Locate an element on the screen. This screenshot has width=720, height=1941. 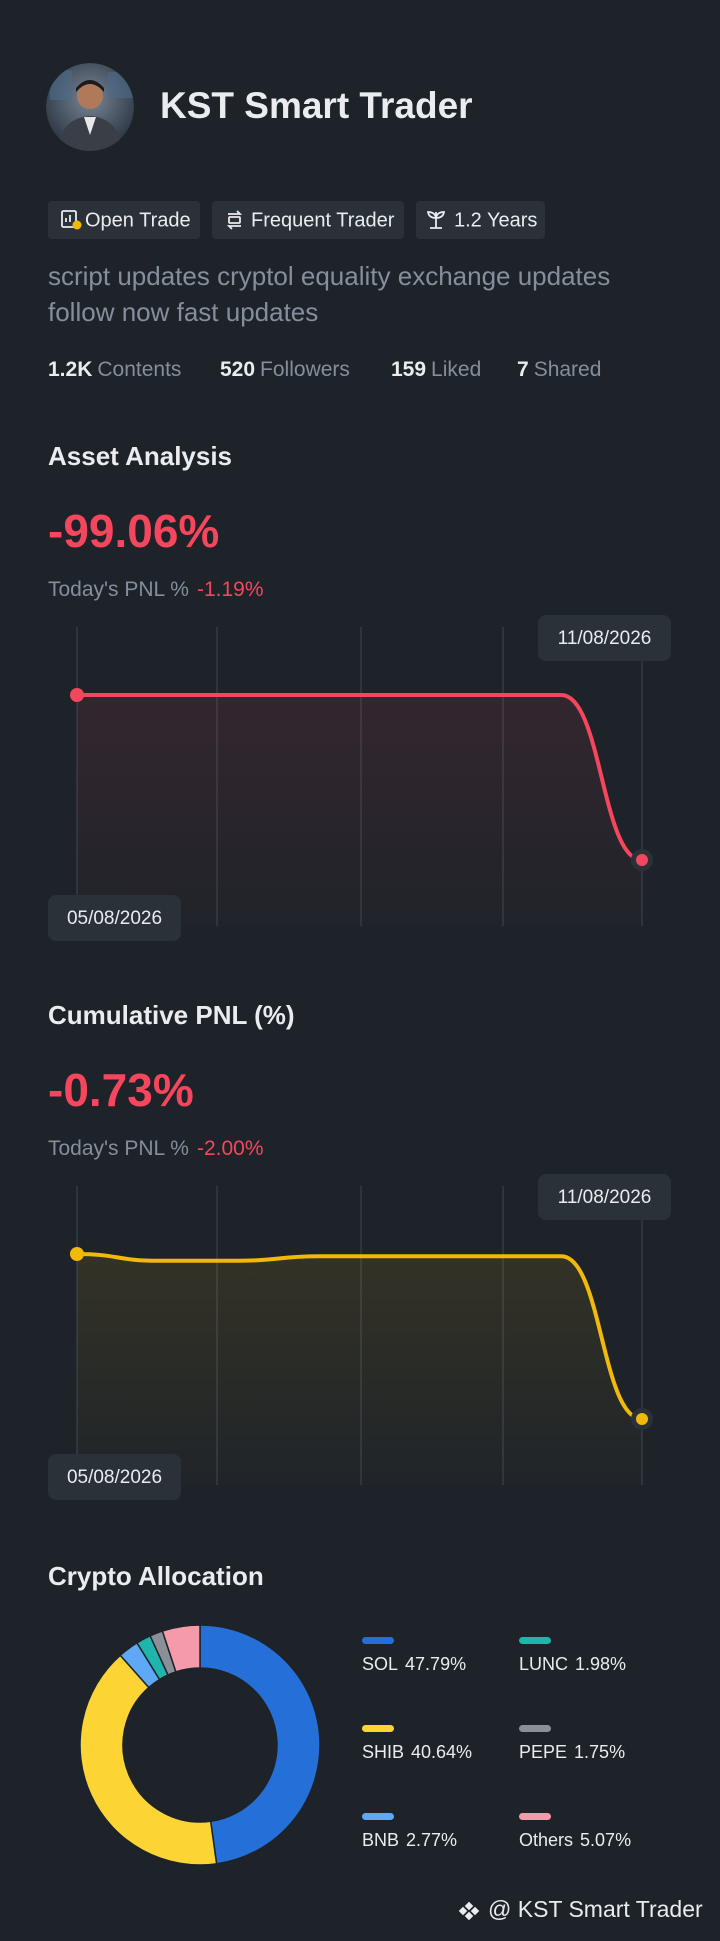
footer-text: @ KST Smart Trader is located at coordinates (595, 1909).